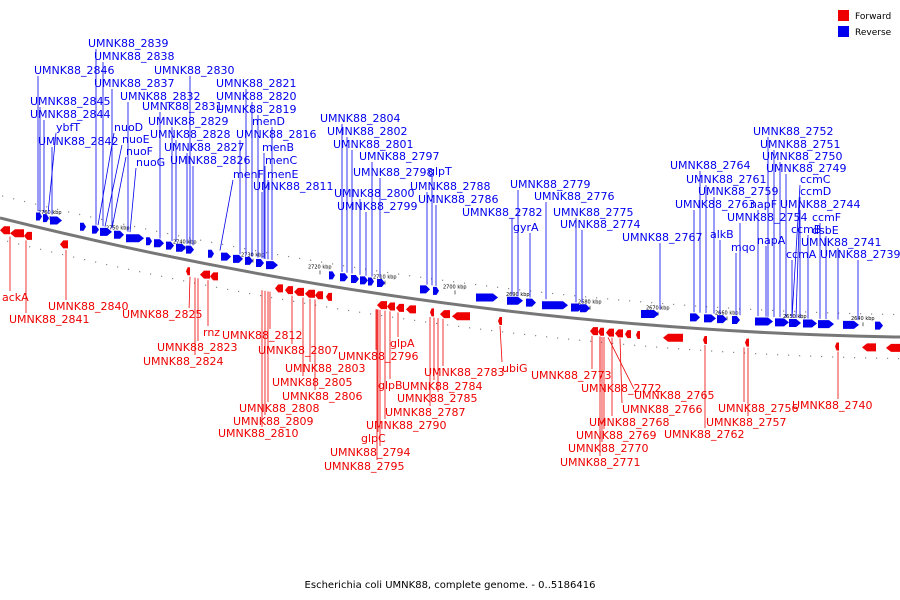 This screenshot has height=600, width=900. I want to click on forward-gene-label: UMNK88_2771, so click(600, 462).